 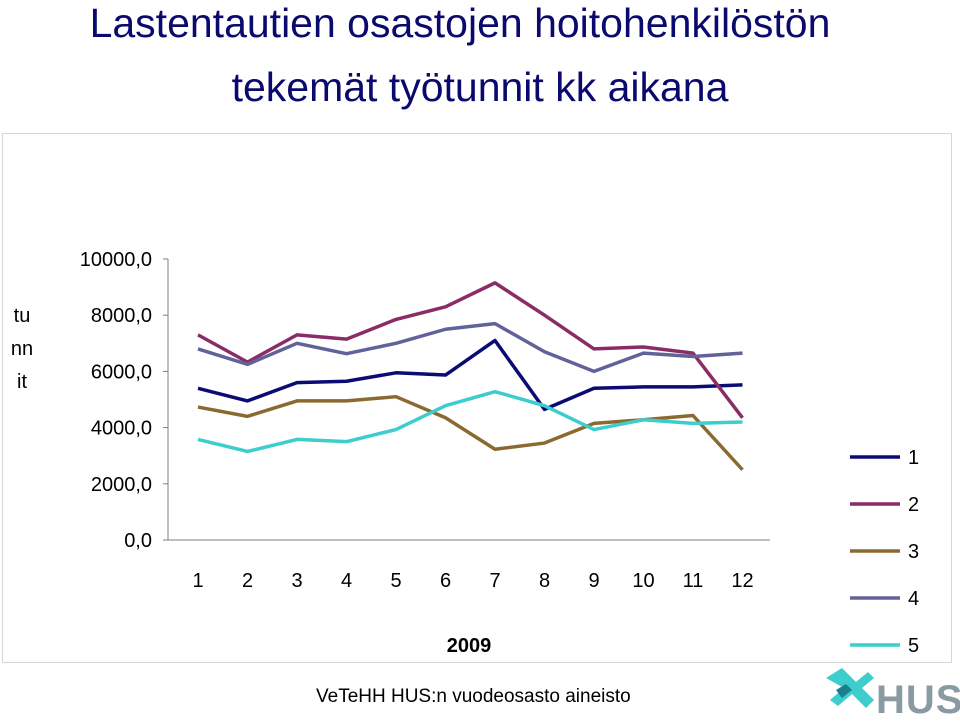 I want to click on x-tick-label: 4, so click(x=346, y=581).